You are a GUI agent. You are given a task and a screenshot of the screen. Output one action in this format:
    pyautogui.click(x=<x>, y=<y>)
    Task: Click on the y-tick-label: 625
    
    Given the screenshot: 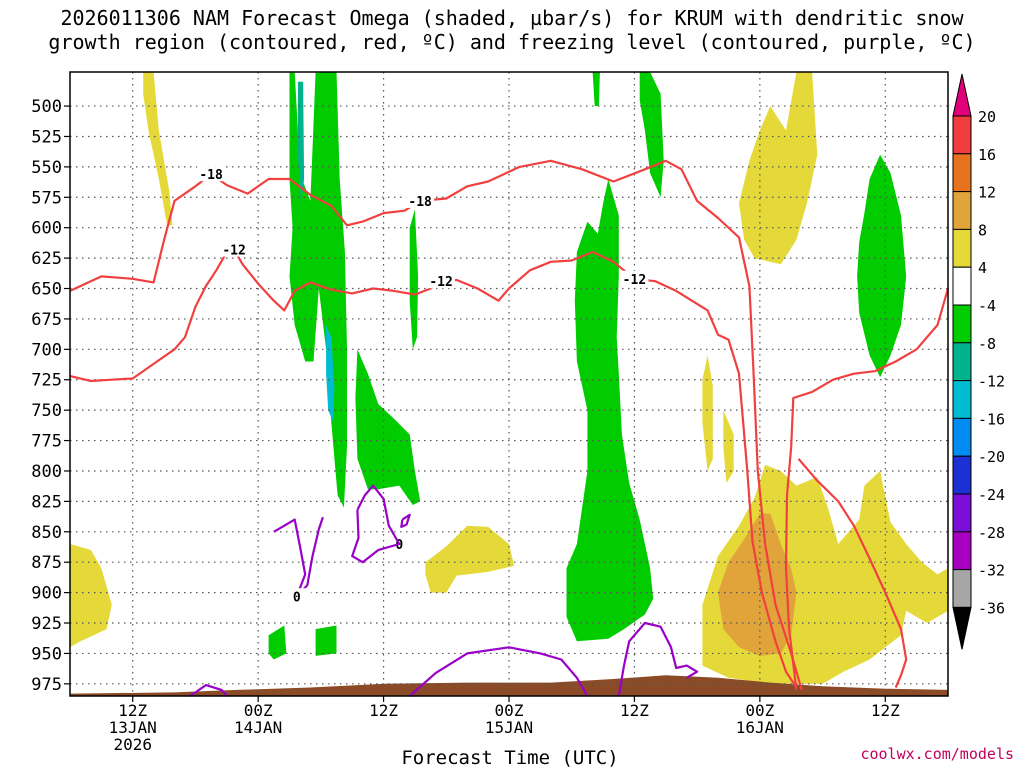 What is the action you would take?
    pyautogui.click(x=46, y=259)
    